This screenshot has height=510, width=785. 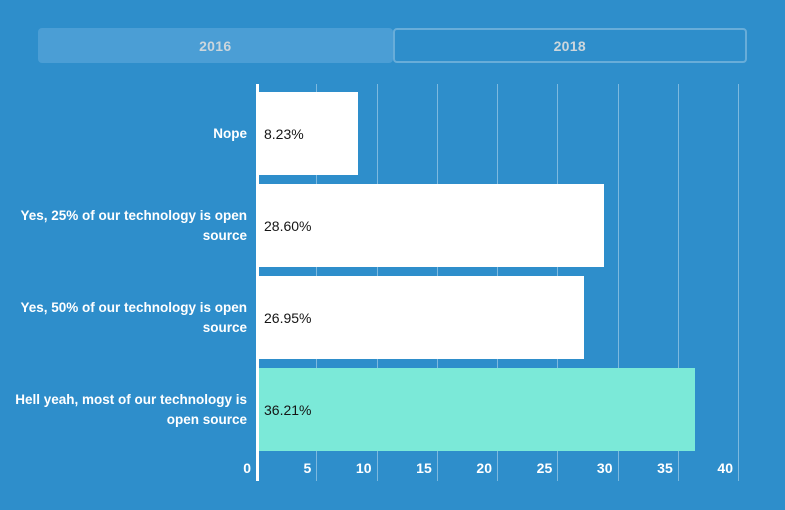 What do you see at coordinates (569, 45) in the screenshot?
I see `tab-2018: 2018` at bounding box center [569, 45].